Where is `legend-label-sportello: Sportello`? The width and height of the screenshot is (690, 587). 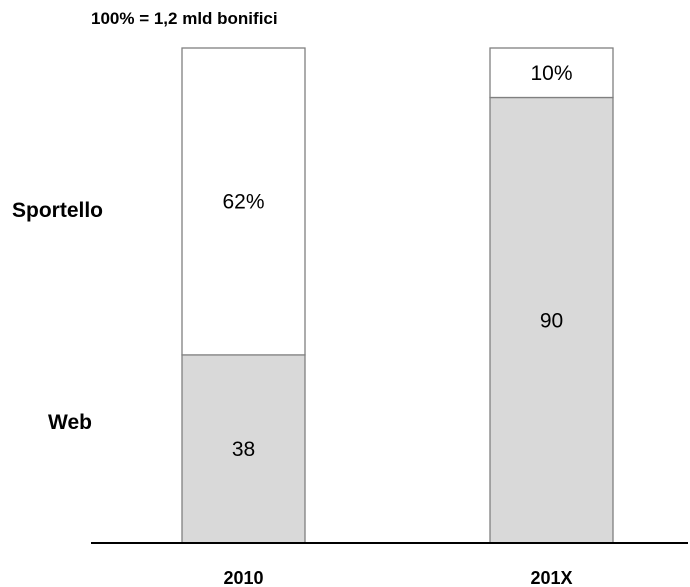 legend-label-sportello: Sportello is located at coordinates (57, 210).